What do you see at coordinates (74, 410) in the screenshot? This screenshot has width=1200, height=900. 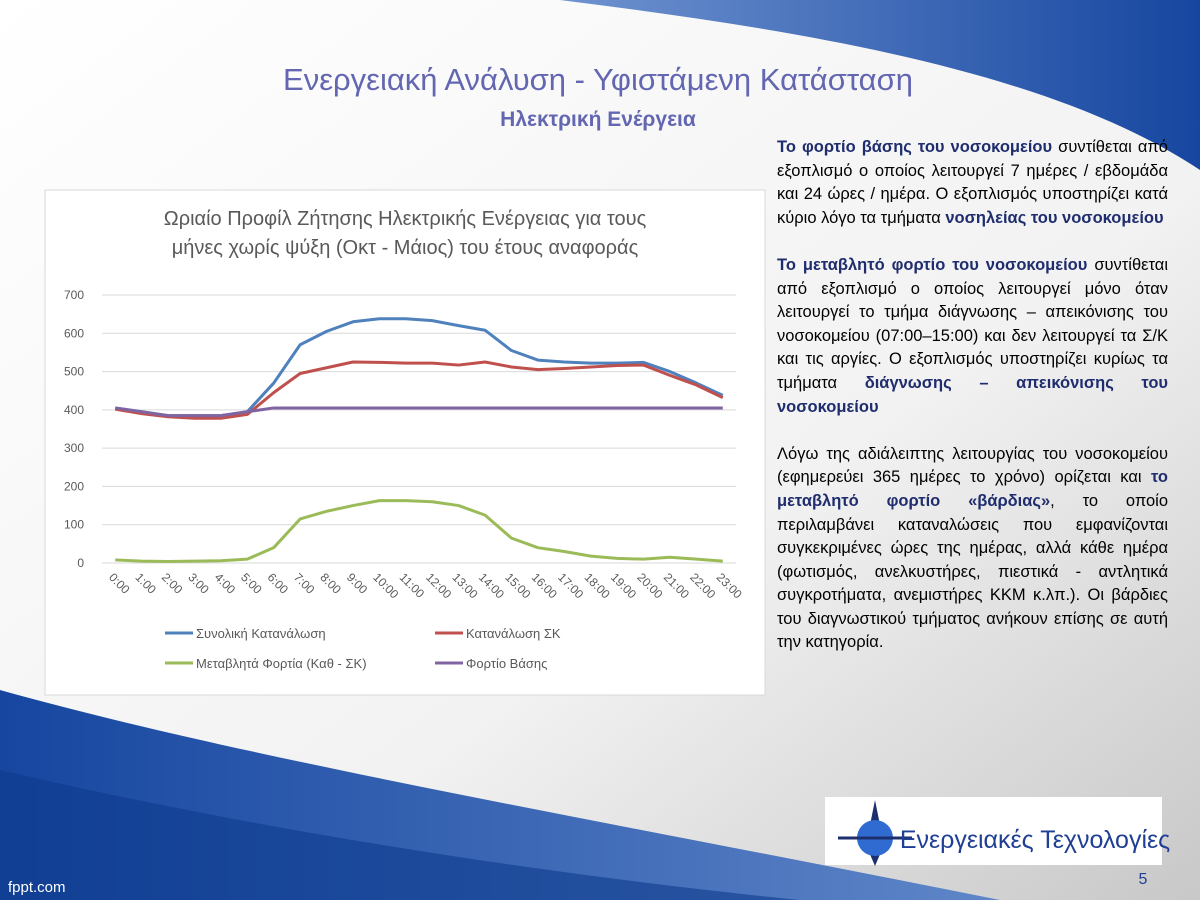 I see `y-tick-label: 400` at bounding box center [74, 410].